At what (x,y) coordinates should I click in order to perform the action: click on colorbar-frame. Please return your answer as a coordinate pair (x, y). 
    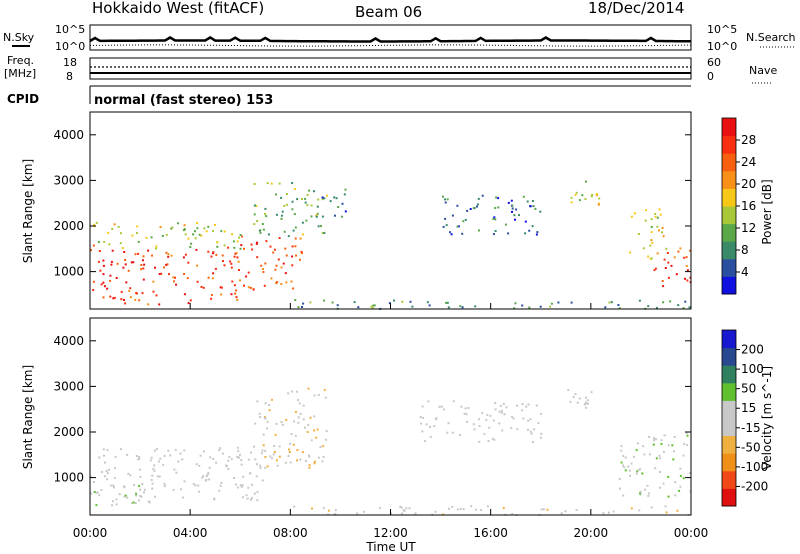
    Looking at the image, I should click on (729, 418).